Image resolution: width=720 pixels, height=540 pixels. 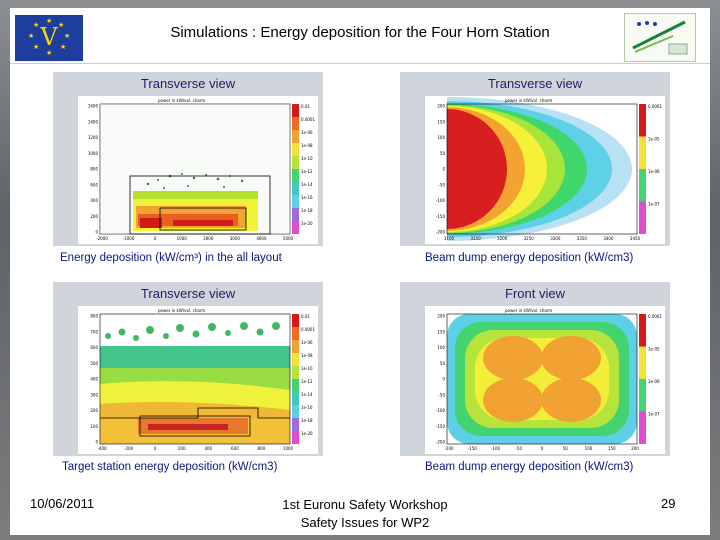 What do you see at coordinates (102, 448) in the screenshot?
I see `x-tick-label: -400` at bounding box center [102, 448].